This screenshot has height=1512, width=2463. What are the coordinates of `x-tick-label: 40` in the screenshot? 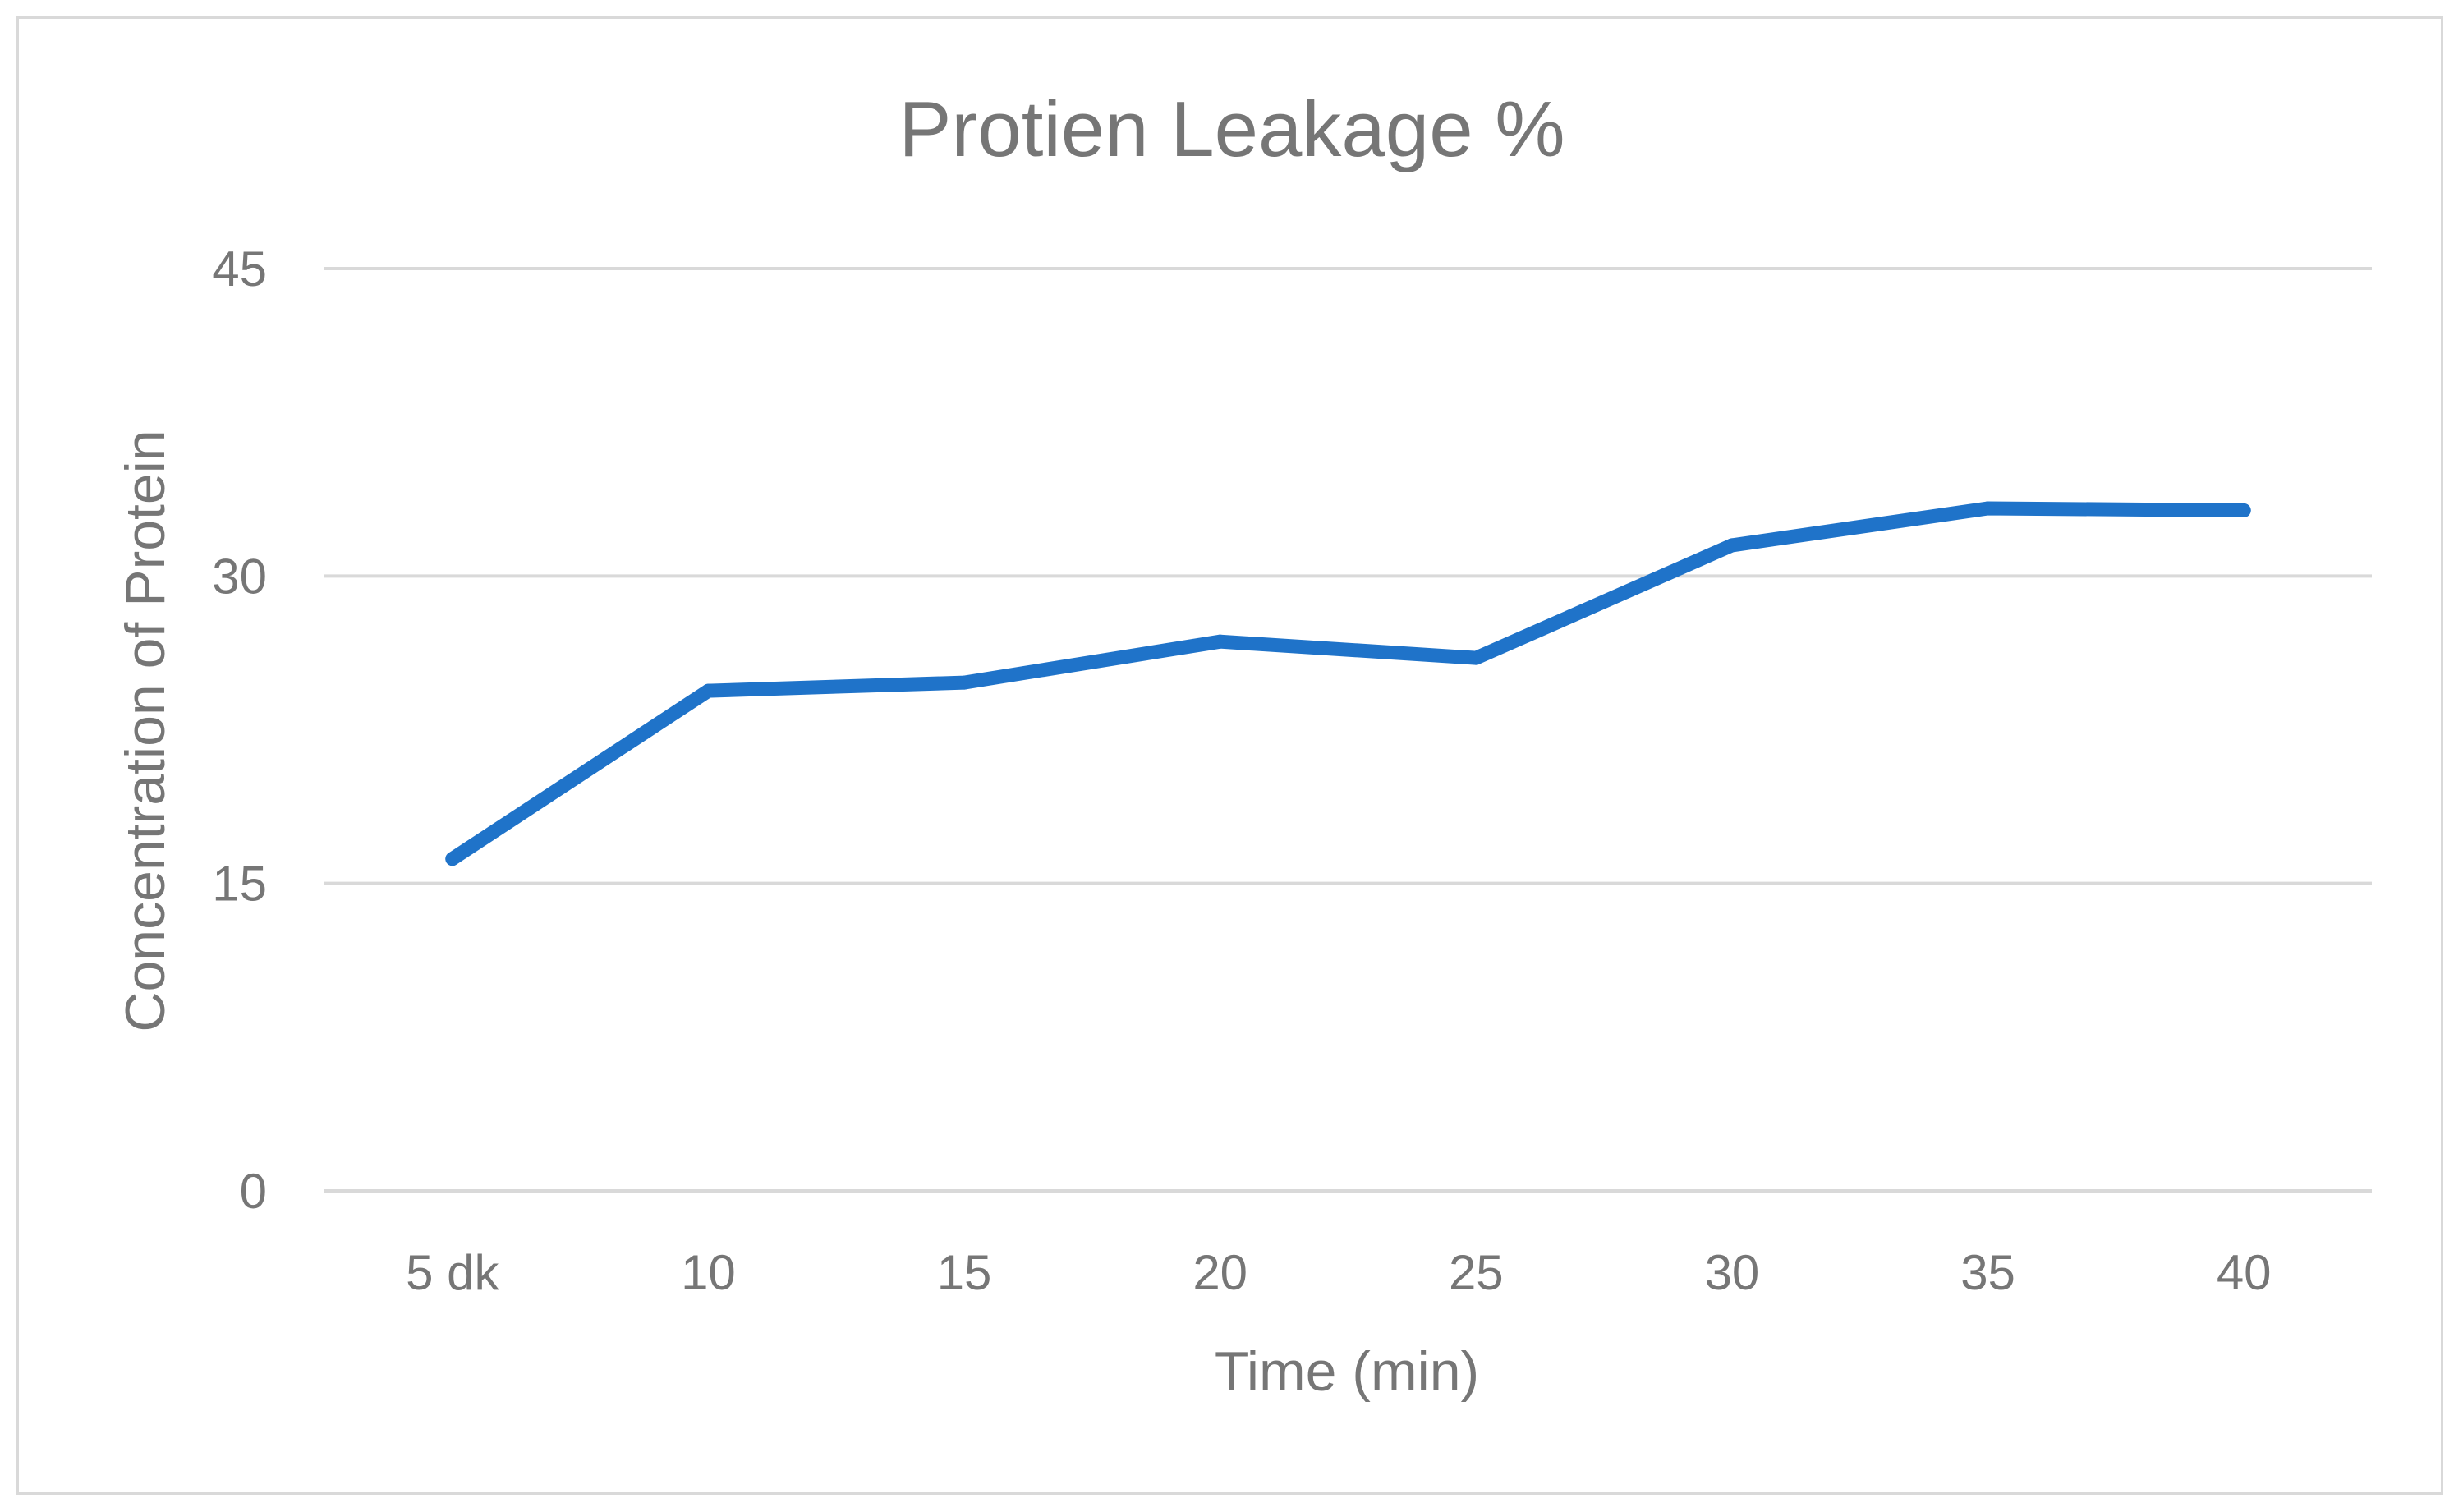 It's located at (2244, 1272).